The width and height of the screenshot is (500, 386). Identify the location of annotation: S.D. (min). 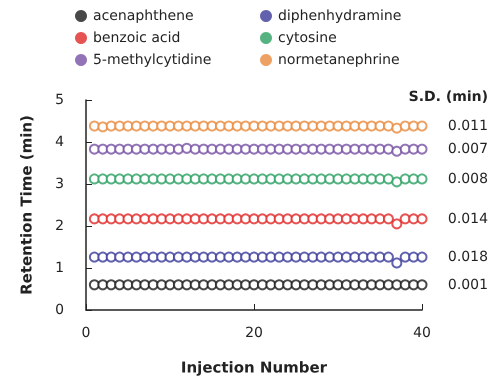
(448, 97).